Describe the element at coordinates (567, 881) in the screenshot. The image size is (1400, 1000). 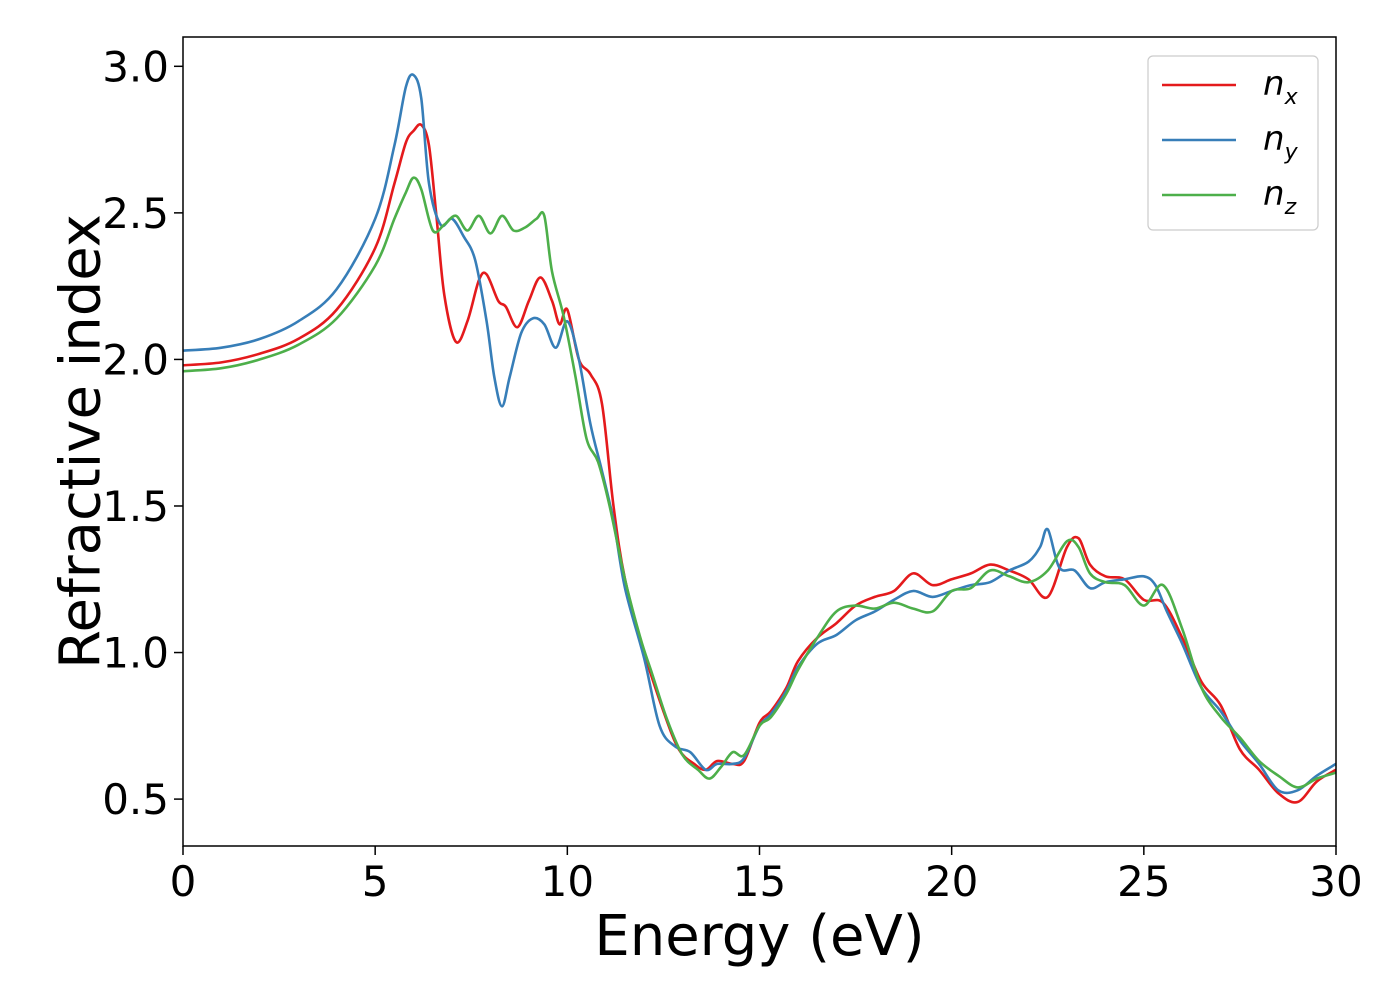
I see `x-tick-label: 10` at that location.